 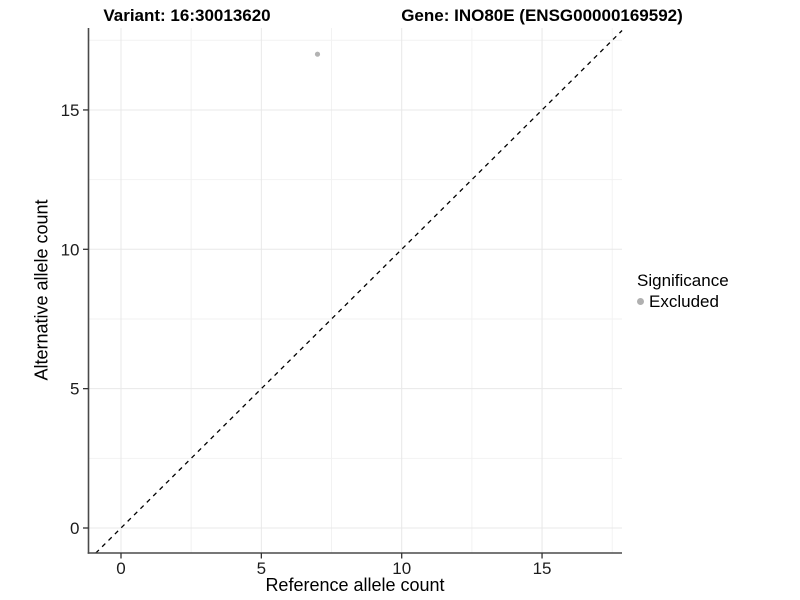 I want to click on x-axis-title: Reference allele count, so click(x=355, y=585).